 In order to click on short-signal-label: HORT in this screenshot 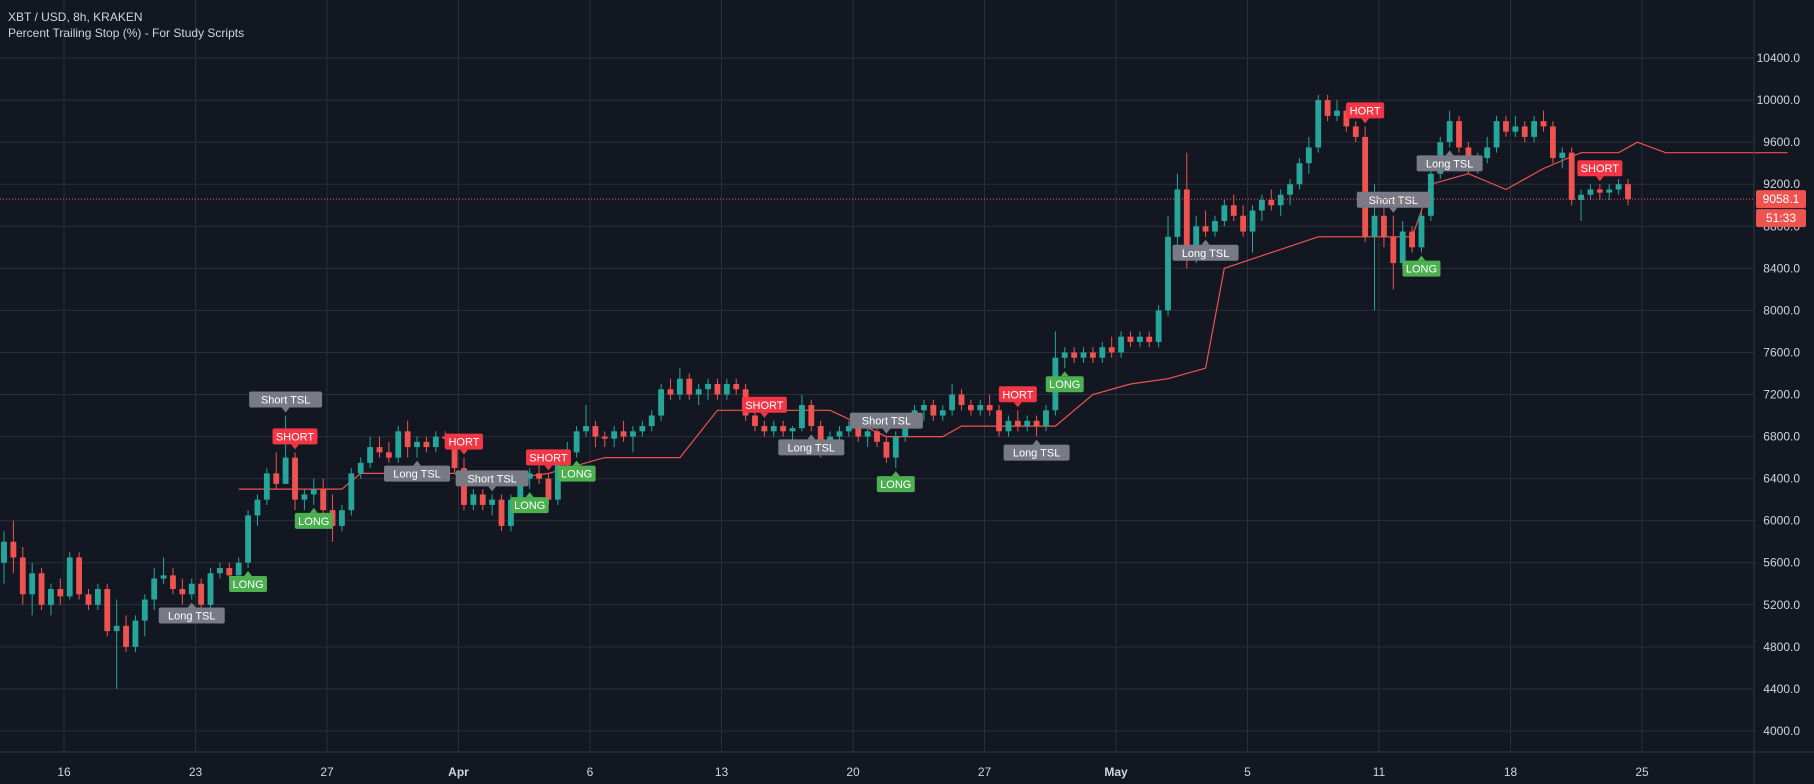, I will do `click(1365, 113)`.